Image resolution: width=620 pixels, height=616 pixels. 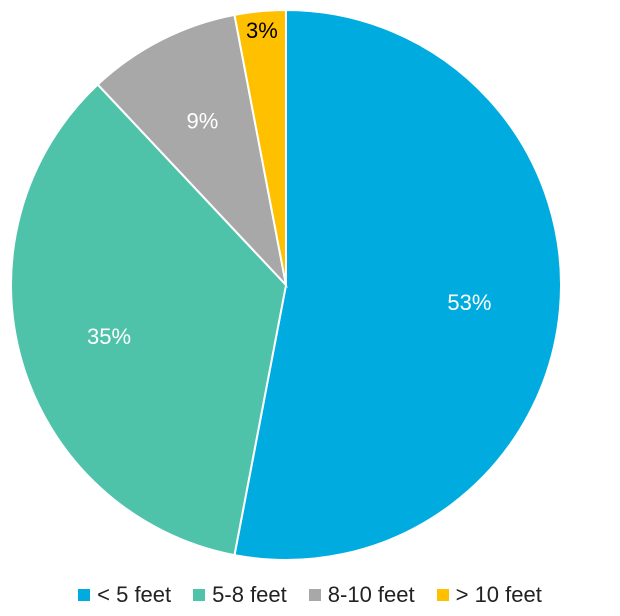 I want to click on data-label-lt-5-feet: 53%, so click(x=469, y=302).